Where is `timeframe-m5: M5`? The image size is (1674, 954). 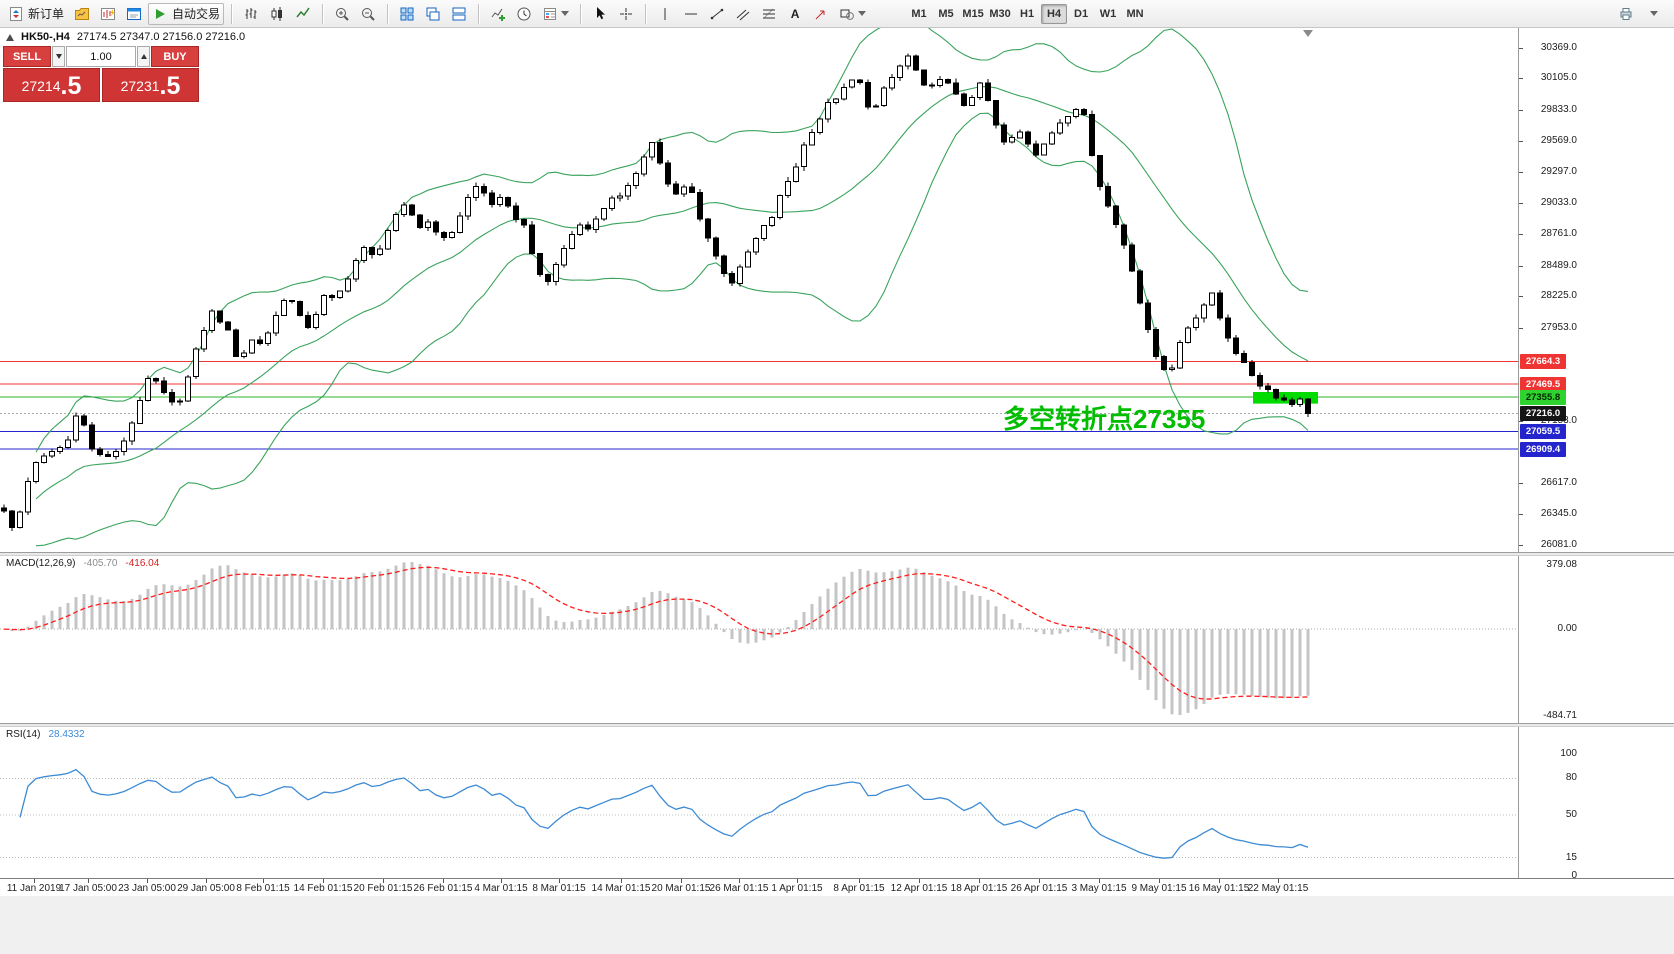
timeframe-m5: M5 is located at coordinates (946, 13).